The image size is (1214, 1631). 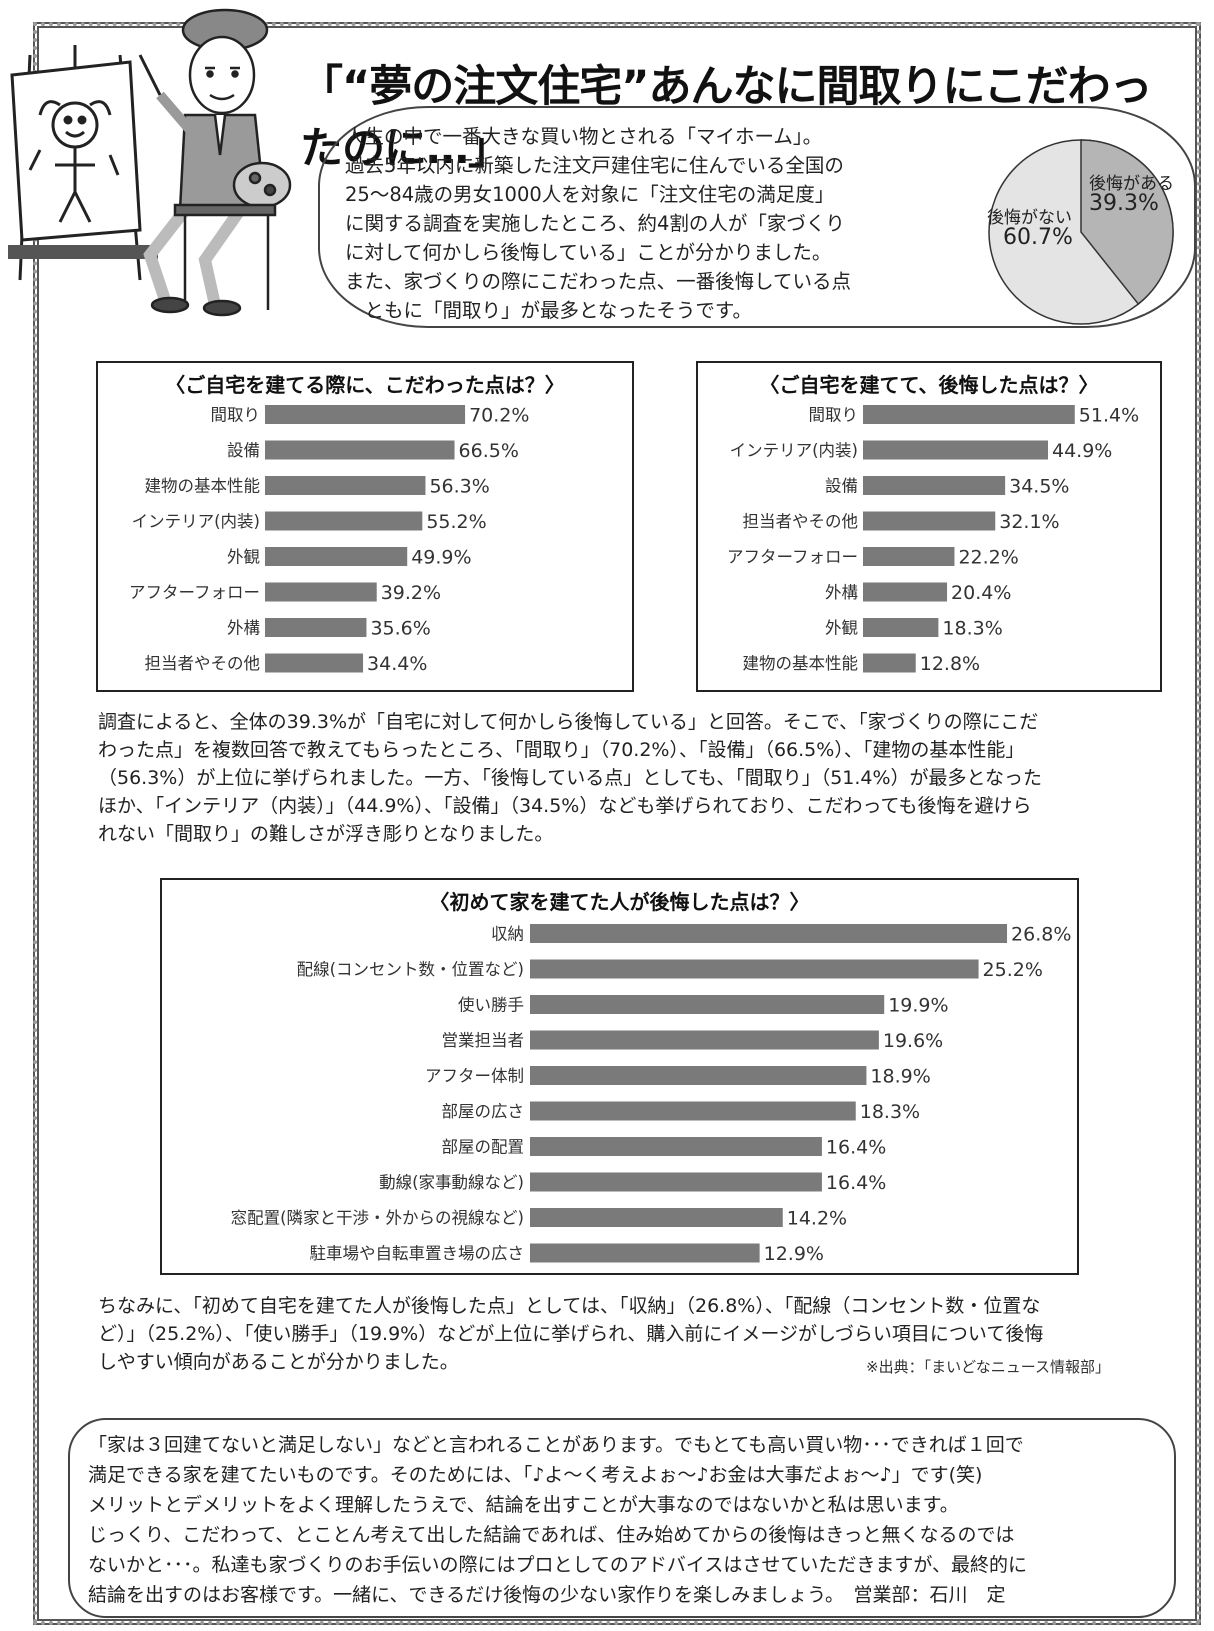 I want to click on bar-value-label: 12.8%, so click(x=950, y=664).